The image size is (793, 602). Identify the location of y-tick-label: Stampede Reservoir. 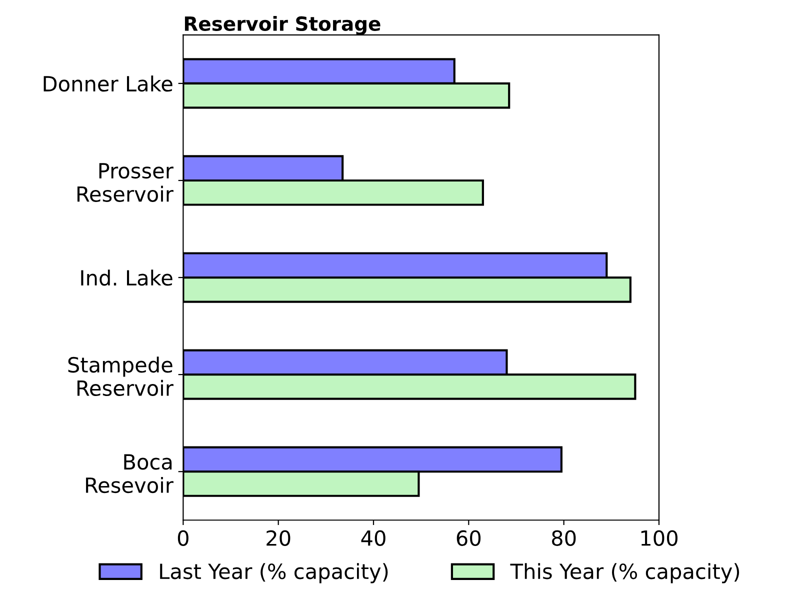
(121, 376).